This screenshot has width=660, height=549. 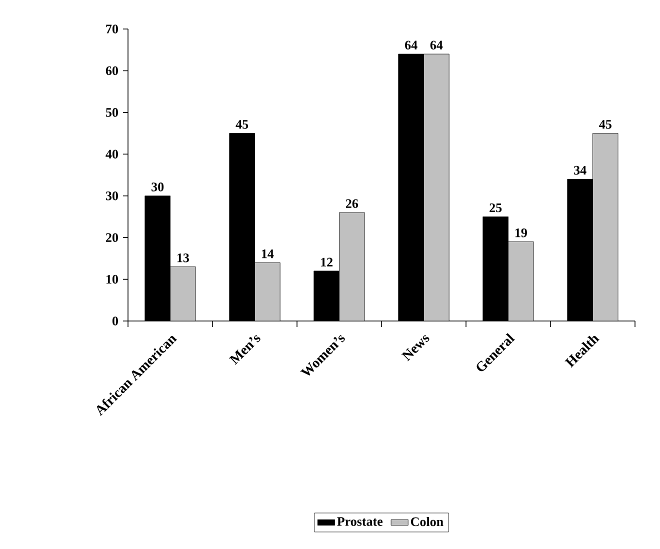 What do you see at coordinates (521, 233) in the screenshot?
I see `data-label: 19` at bounding box center [521, 233].